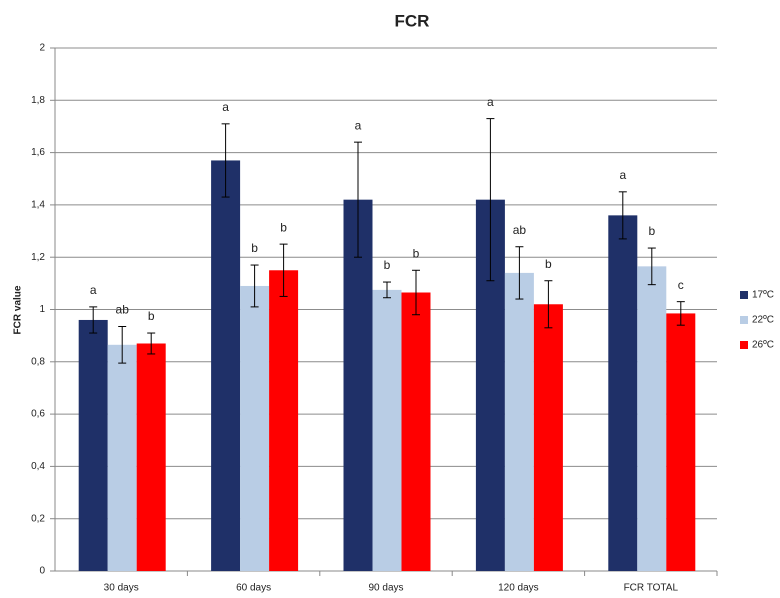 This screenshot has width=780, height=598. I want to click on x-tick-label: 30 days, so click(121, 588).